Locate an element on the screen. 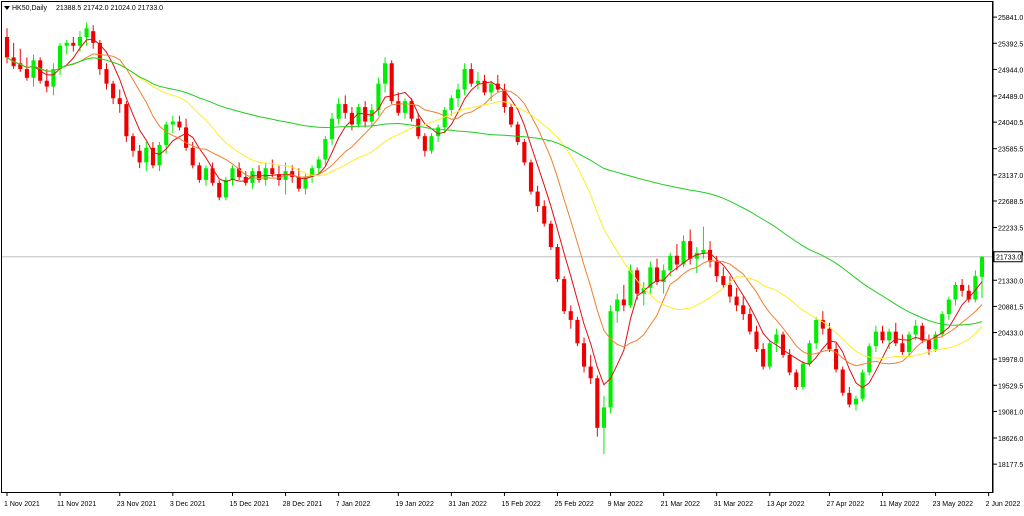 Image resolution: width=1024 pixels, height=516 pixels. dropdown-arrow-icon is located at coordinates (7, 8).